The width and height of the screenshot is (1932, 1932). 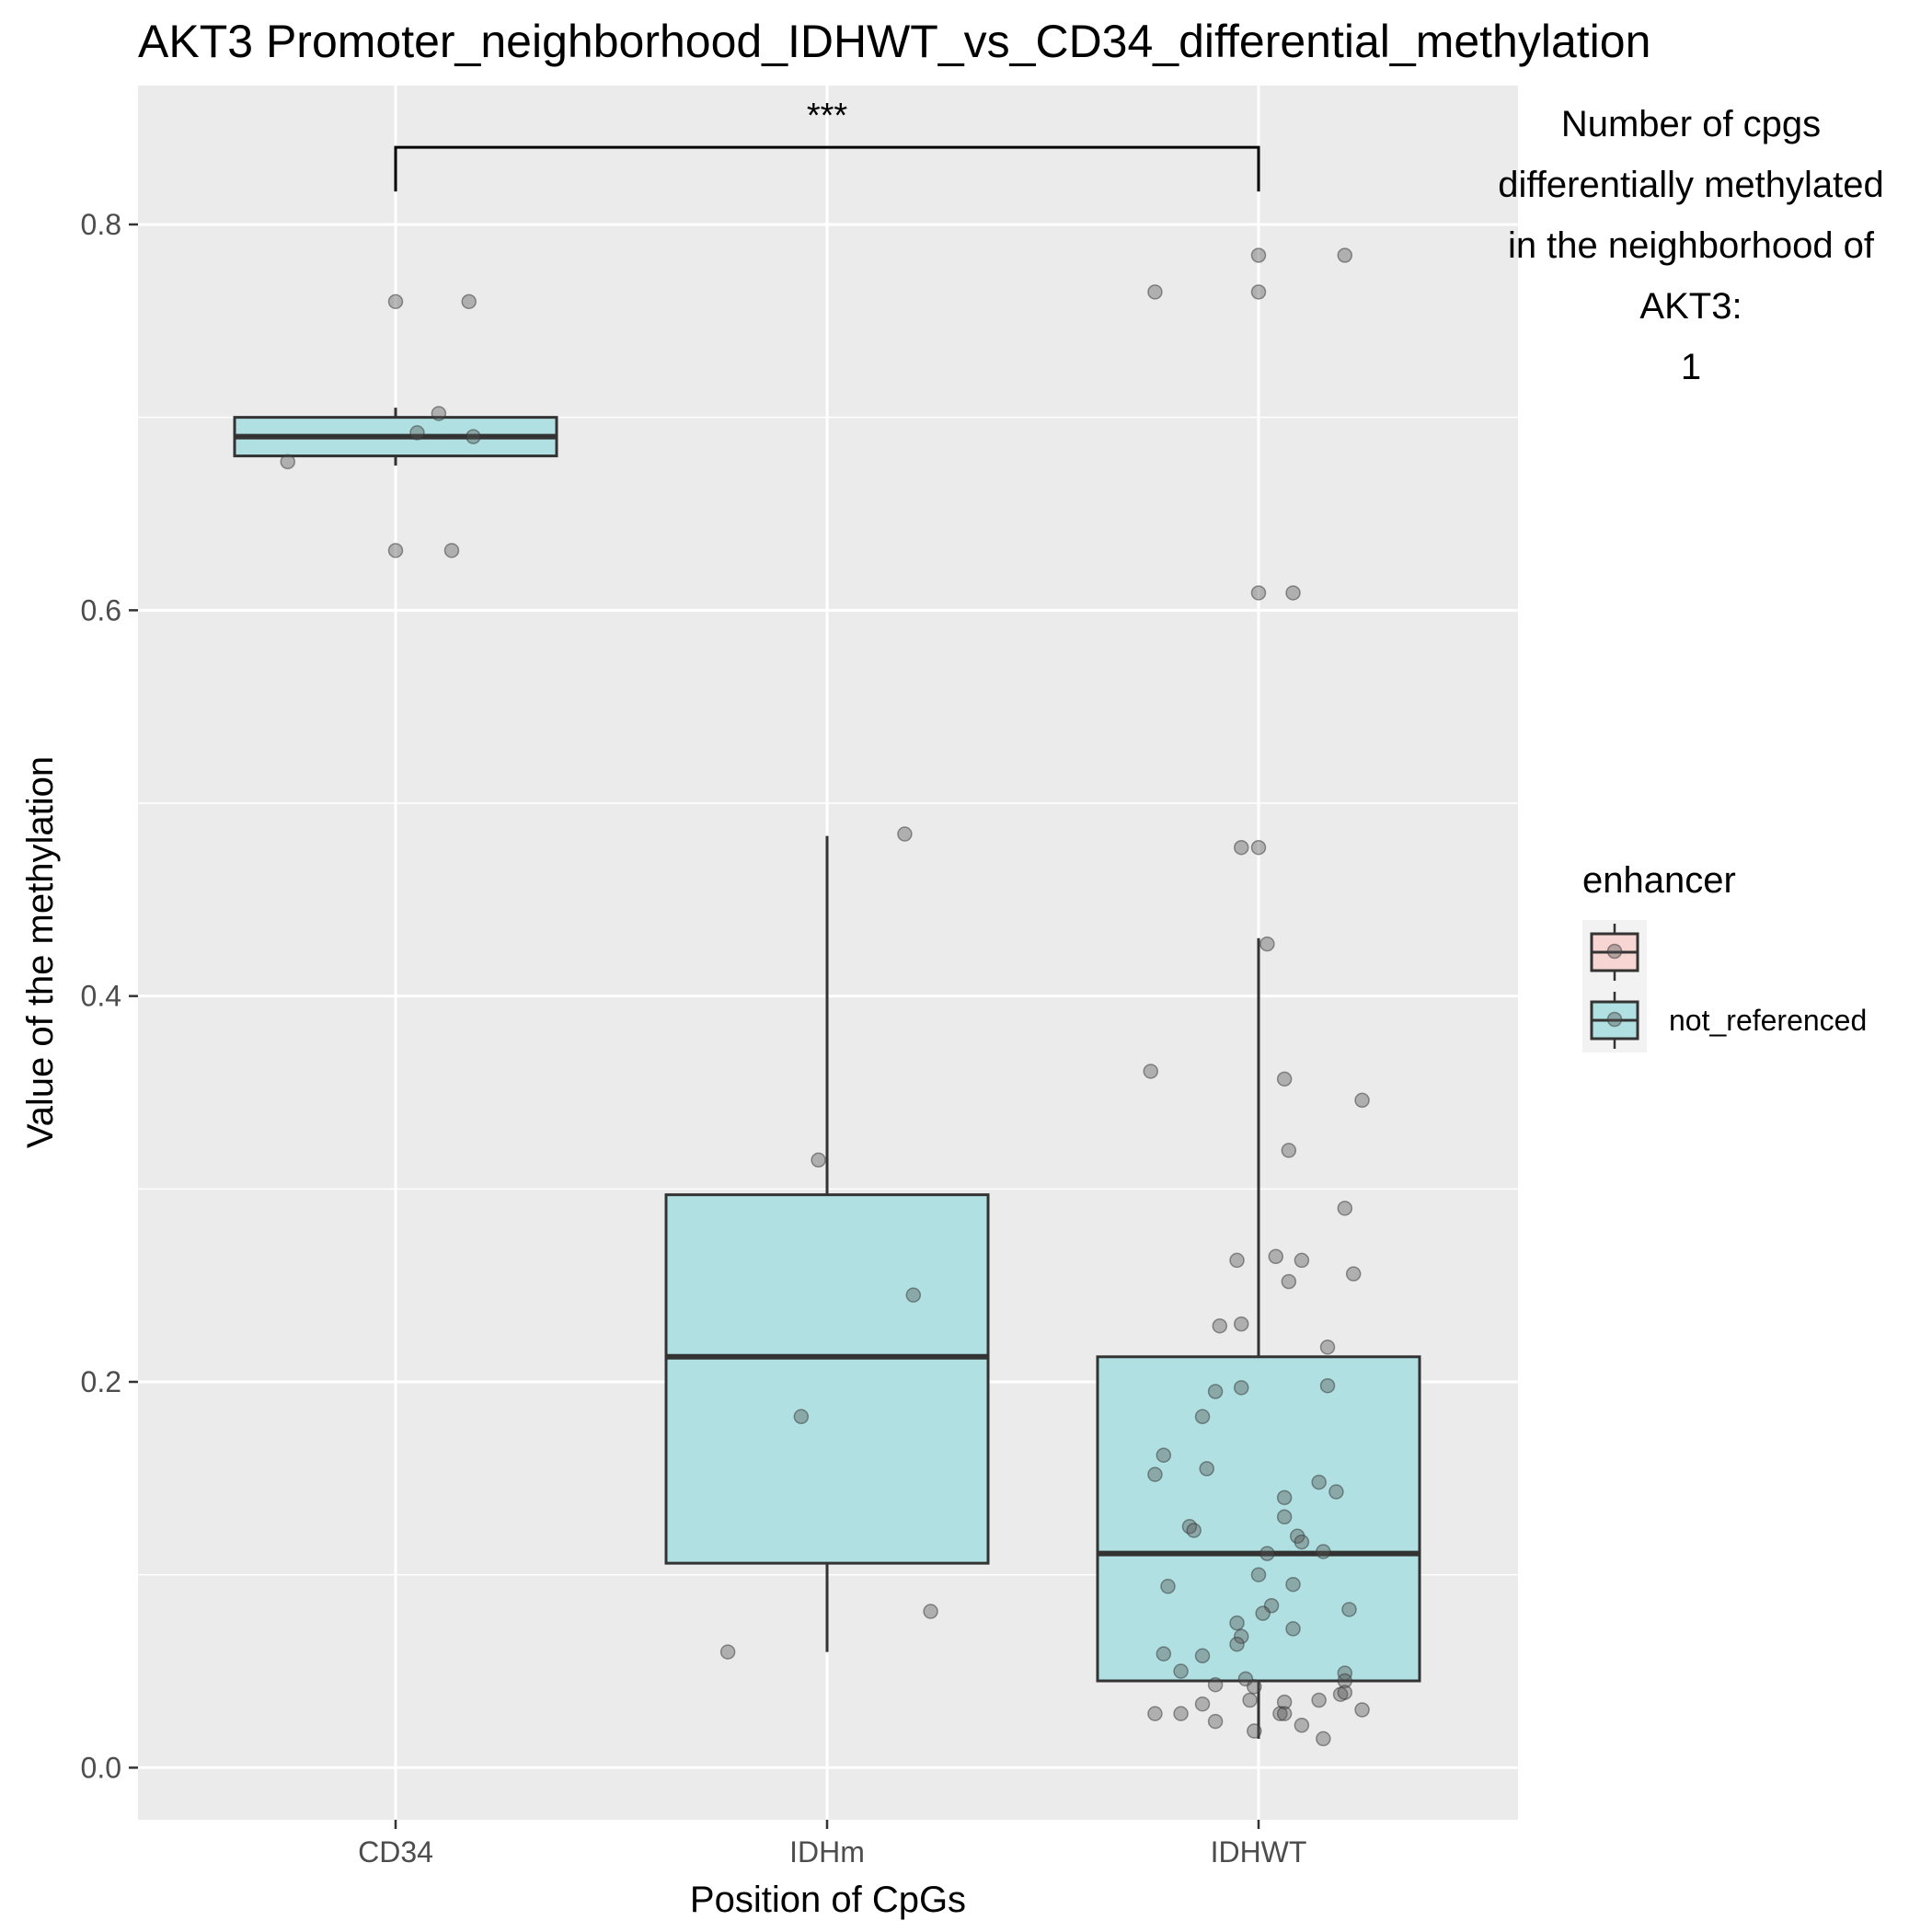 I want to click on annotation-line: 1, so click(x=1691, y=367).